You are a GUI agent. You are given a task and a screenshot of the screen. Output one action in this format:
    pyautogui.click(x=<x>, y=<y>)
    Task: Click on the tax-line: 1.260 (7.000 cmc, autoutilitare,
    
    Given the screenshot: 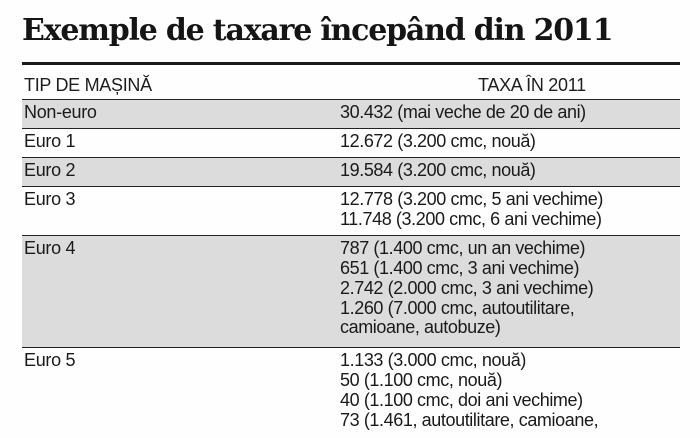 What is the action you would take?
    pyautogui.click(x=457, y=308)
    